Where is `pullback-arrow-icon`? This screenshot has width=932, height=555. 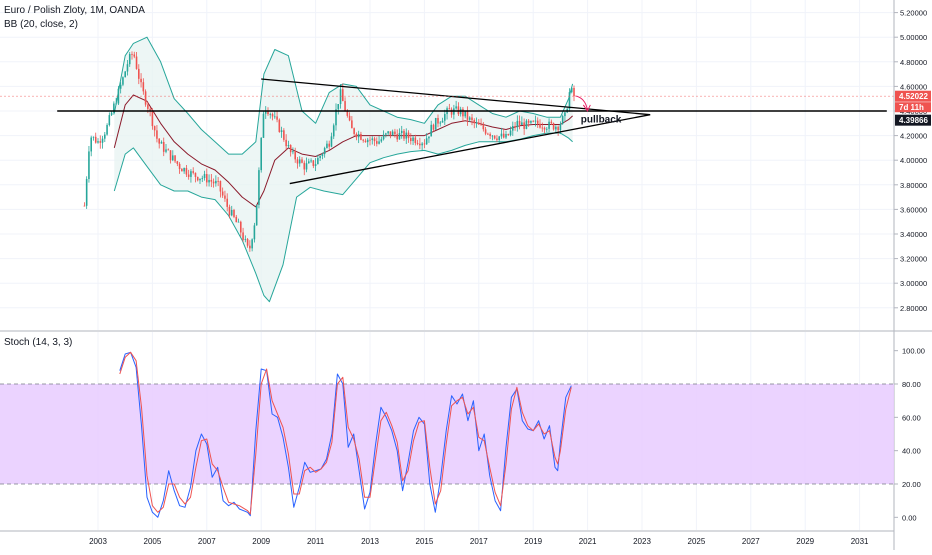
pullback-arrow-icon is located at coordinates (581, 103).